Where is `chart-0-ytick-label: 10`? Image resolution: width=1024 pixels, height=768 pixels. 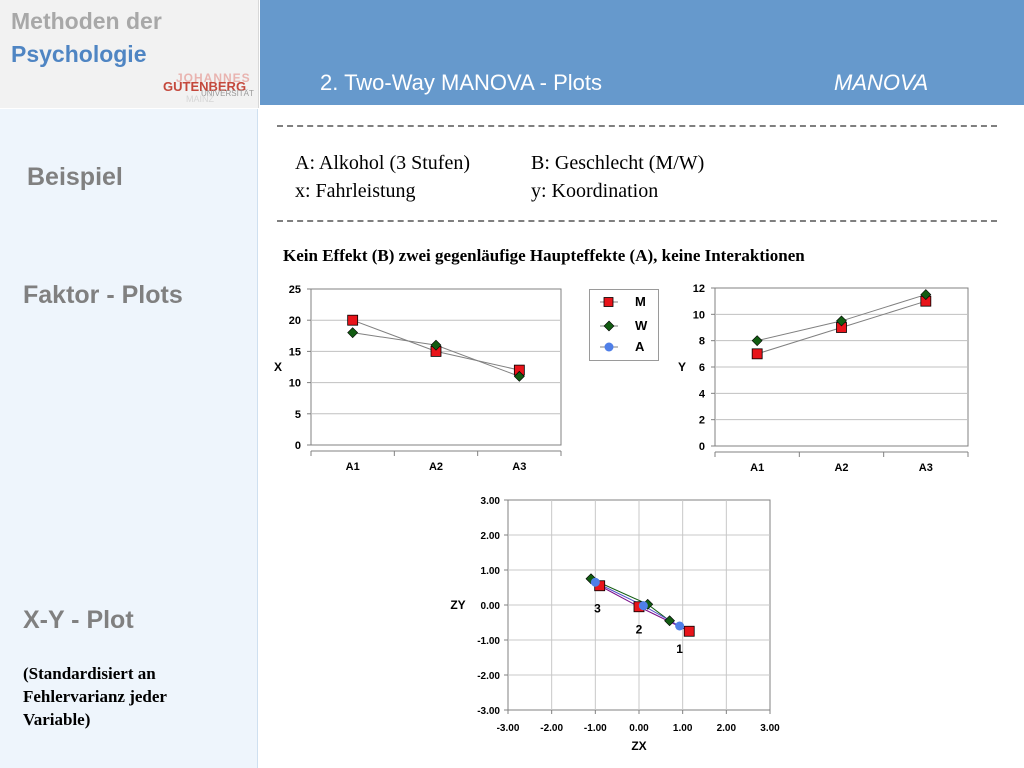
chart-0-ytick-label: 10 is located at coordinates (295, 384).